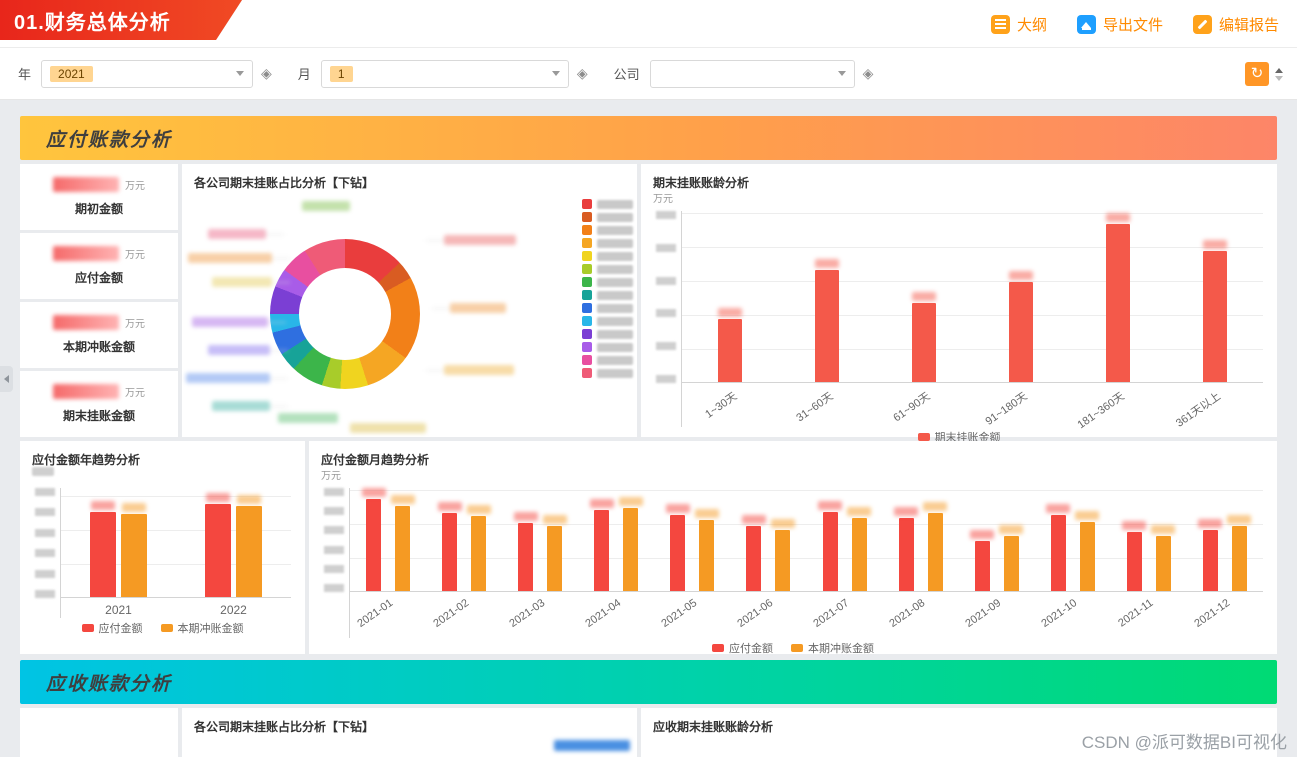  I want to click on plot-area: 1~30天 31~60天 61~90天 91~180天 181~360天 361天以上, so click(972, 321).